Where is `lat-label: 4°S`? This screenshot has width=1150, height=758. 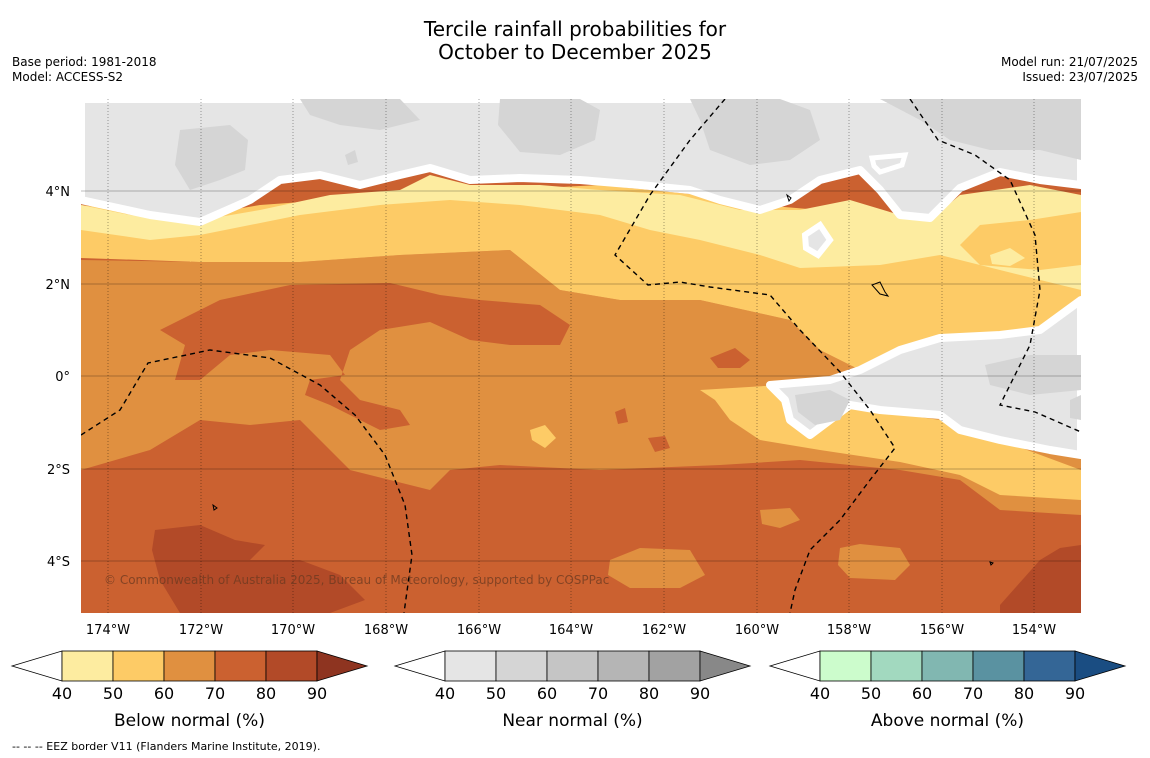
lat-label: 4°S is located at coordinates (58, 562).